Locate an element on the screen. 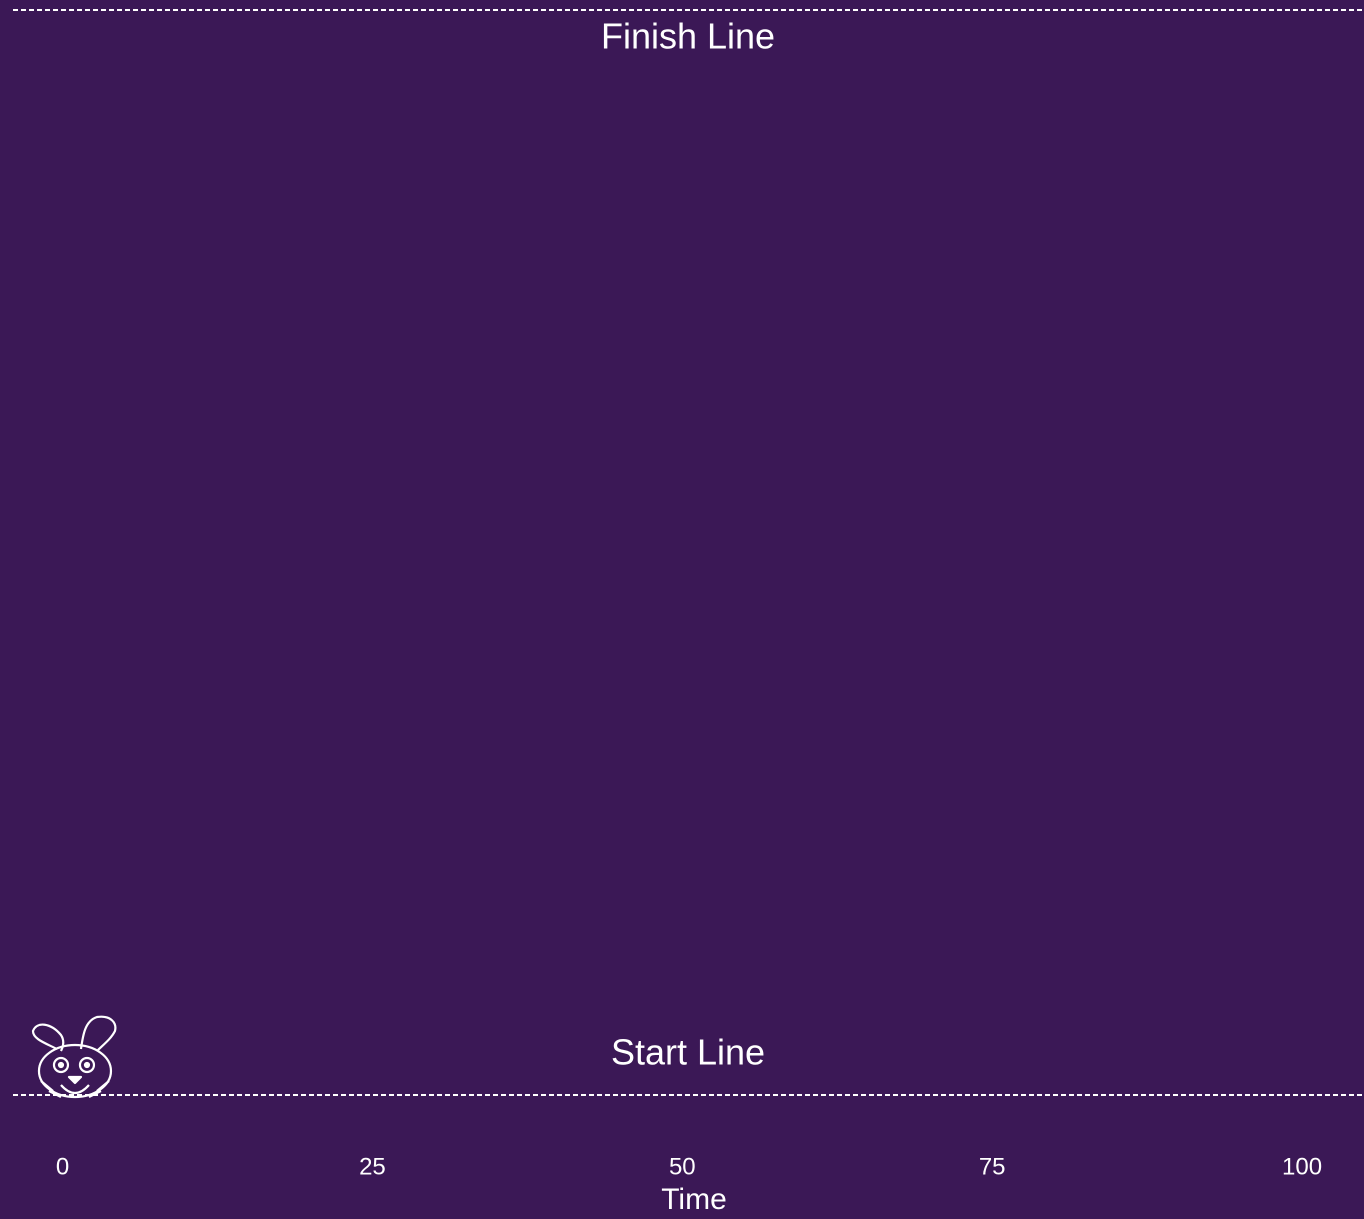  bunny-mouth is located at coordinates (75, 1089).